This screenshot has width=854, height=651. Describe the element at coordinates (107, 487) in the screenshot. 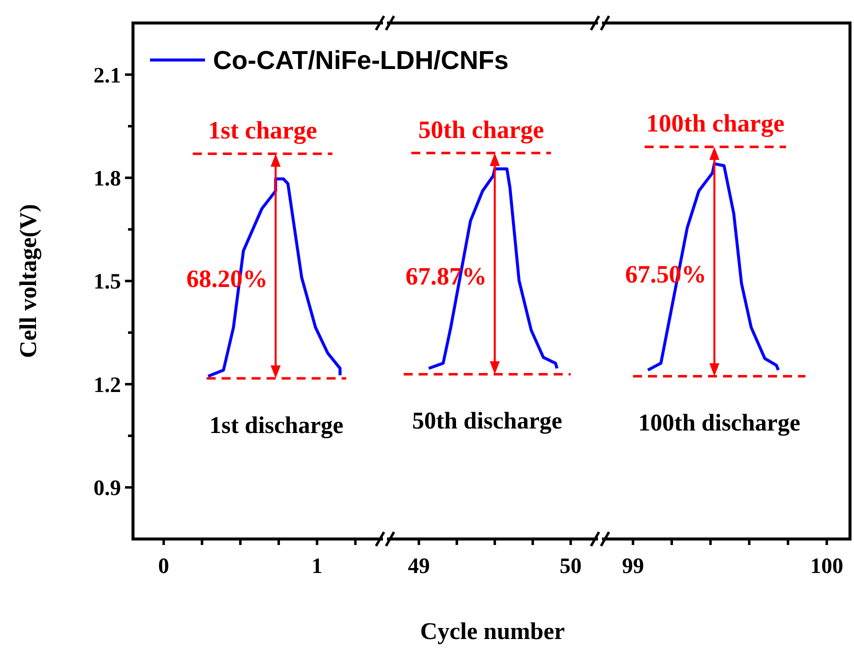

I see `y-tick-label: 0.9` at that location.